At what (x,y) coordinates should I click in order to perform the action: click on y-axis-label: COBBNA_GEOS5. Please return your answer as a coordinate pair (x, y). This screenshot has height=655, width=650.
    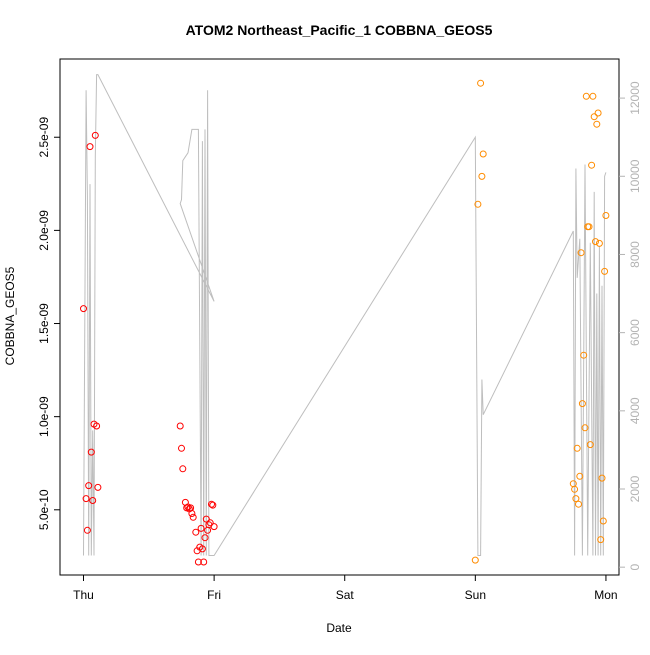
    Looking at the image, I should click on (10, 315).